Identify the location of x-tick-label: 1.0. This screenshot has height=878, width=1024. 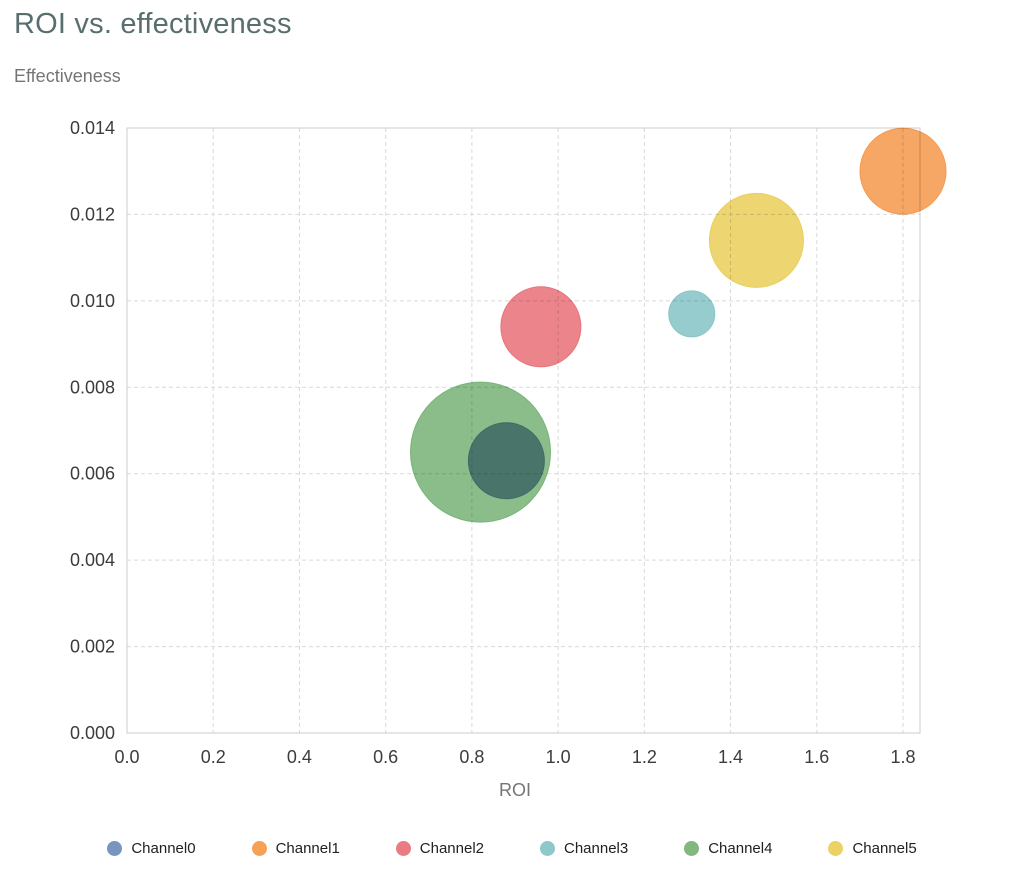
(558, 757).